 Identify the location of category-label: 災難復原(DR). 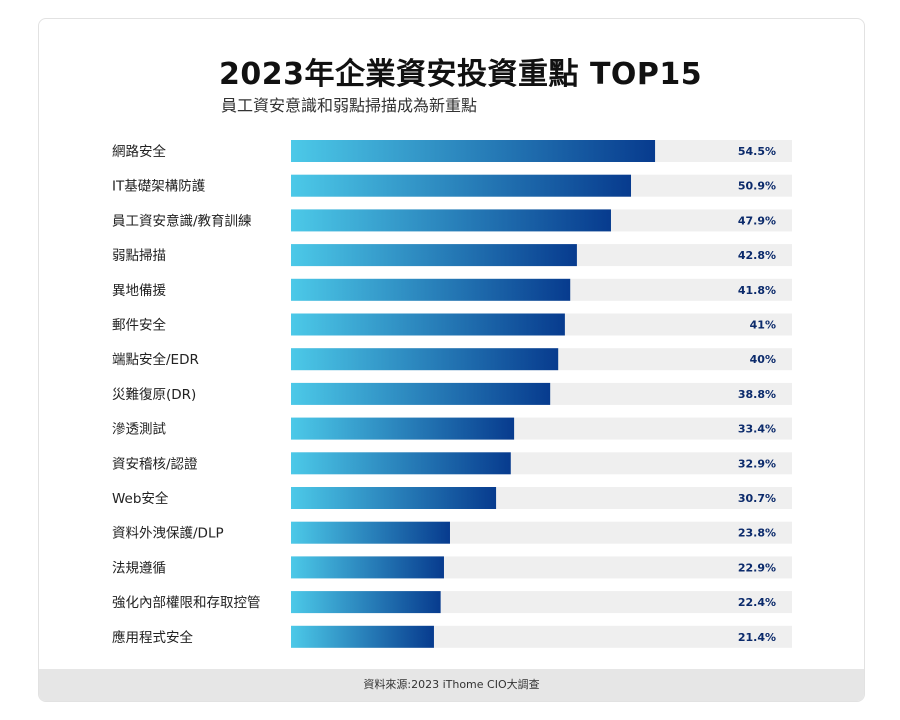
(154, 394).